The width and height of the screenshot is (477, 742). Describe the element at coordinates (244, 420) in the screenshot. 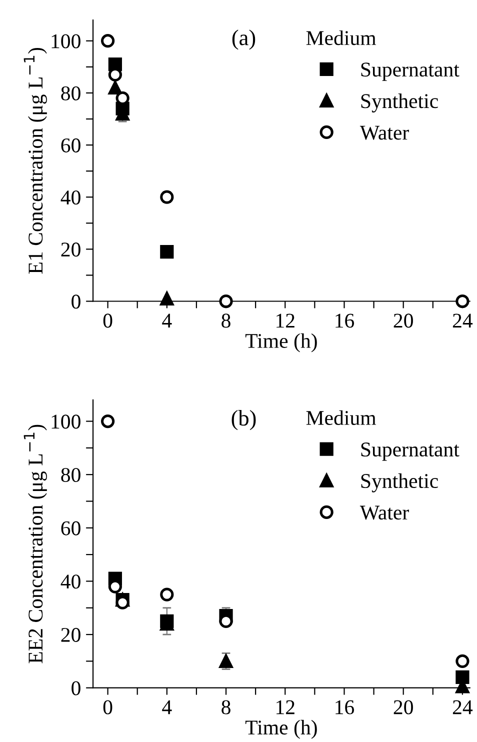

I see `annotation: (b)` at that location.